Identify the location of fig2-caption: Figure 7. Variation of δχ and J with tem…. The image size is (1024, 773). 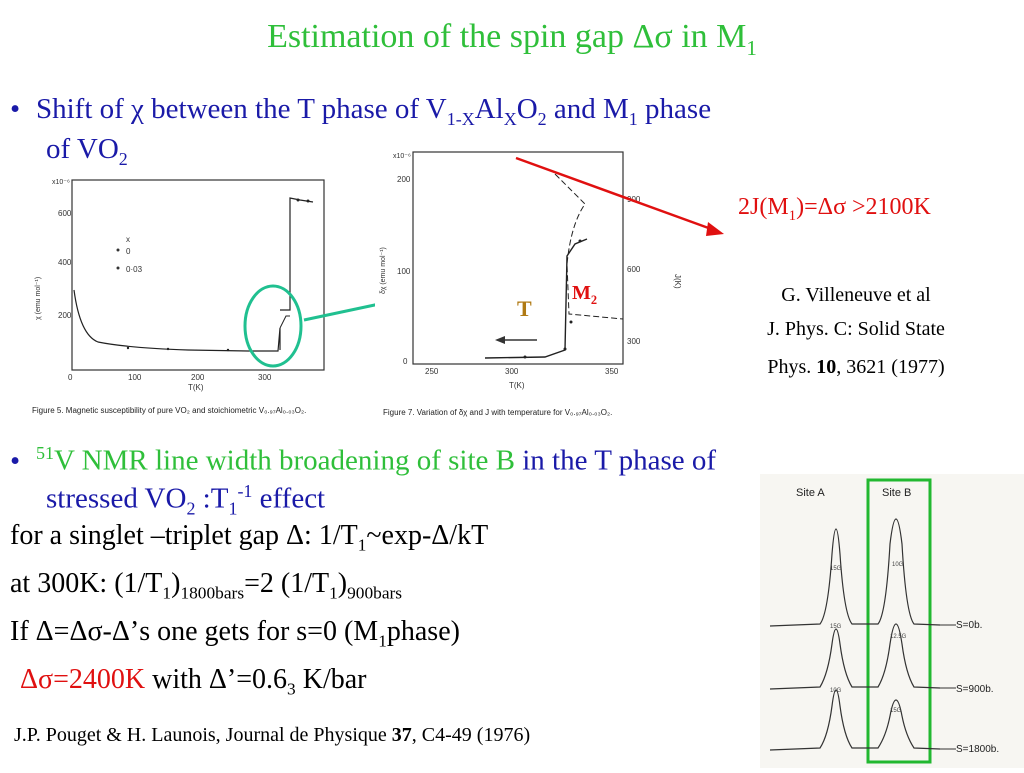
(498, 412).